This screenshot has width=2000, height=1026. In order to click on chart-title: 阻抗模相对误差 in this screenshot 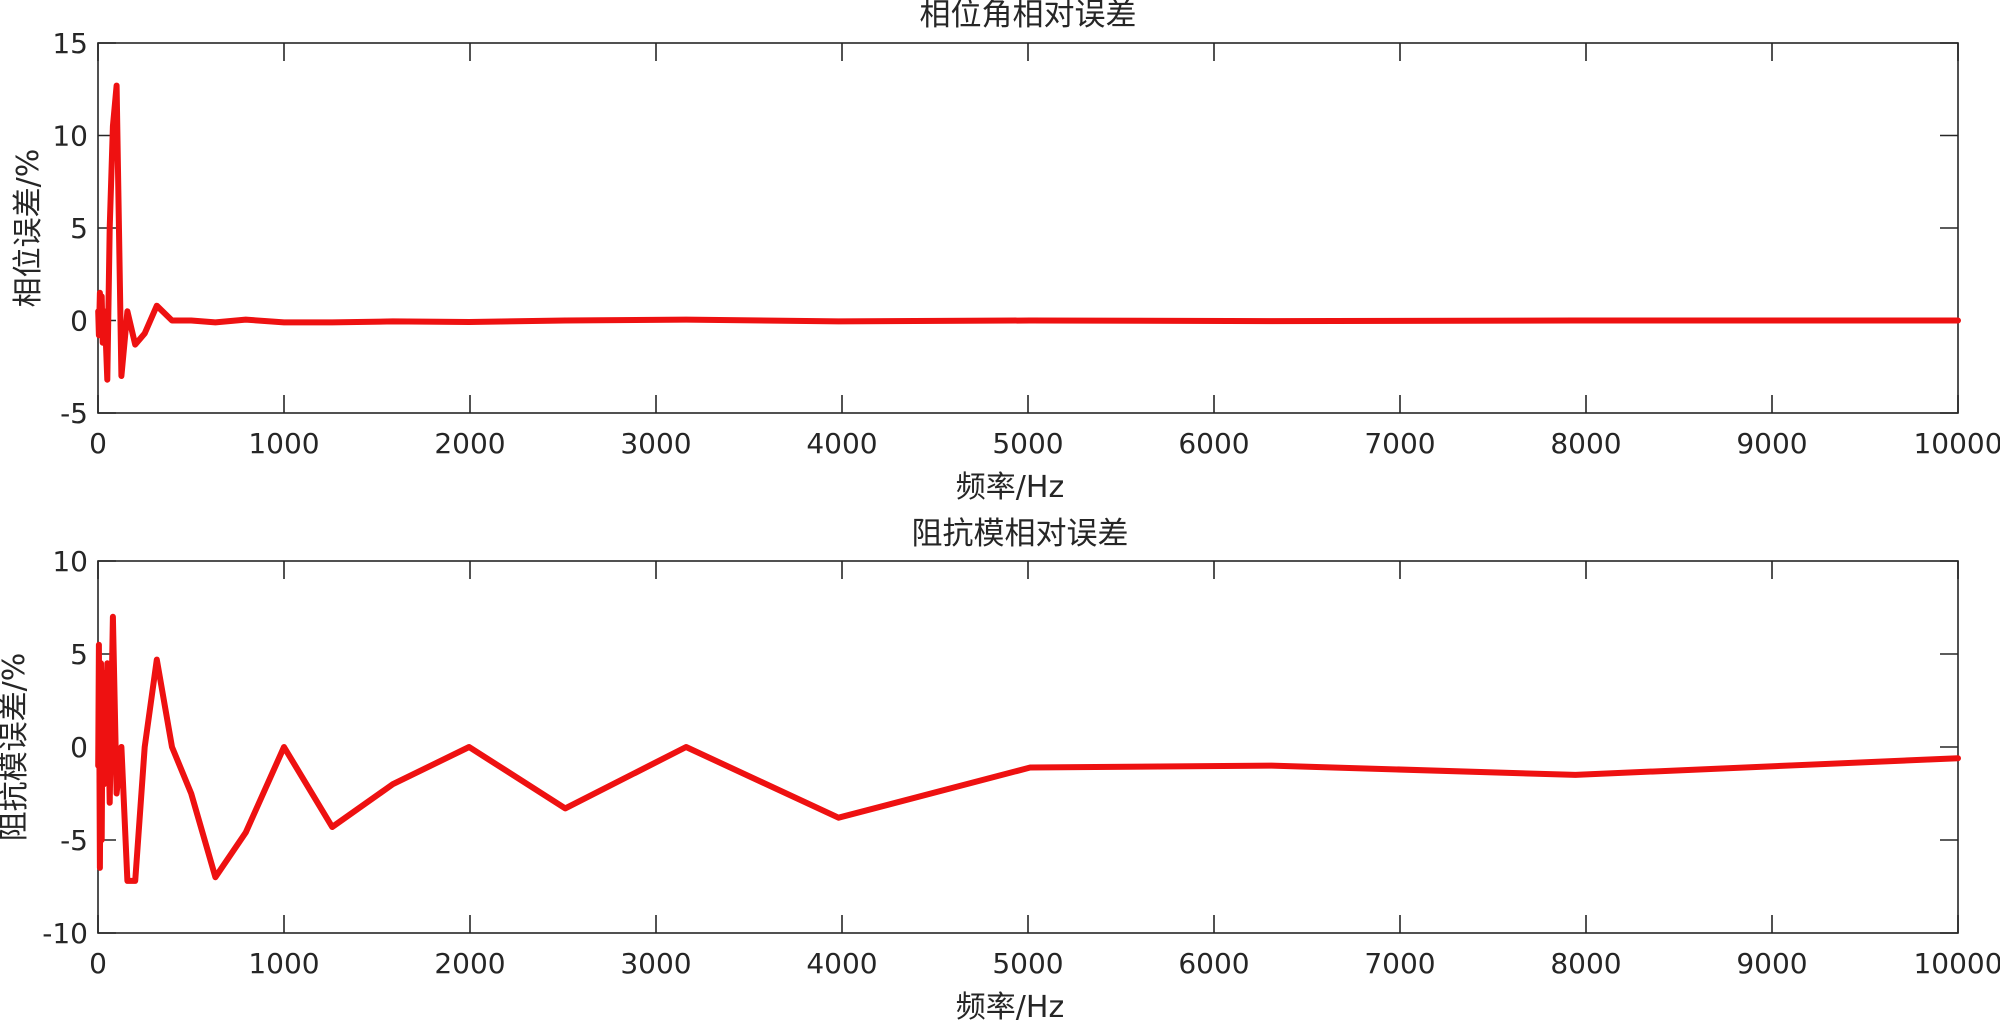, I will do `click(1020, 534)`.